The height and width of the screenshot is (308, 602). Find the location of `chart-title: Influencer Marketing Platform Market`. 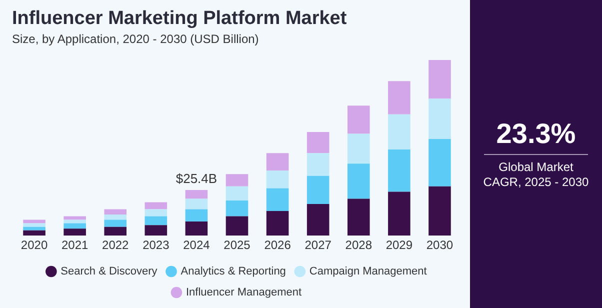

chart-title: Influencer Marketing Platform Market is located at coordinates (179, 19).